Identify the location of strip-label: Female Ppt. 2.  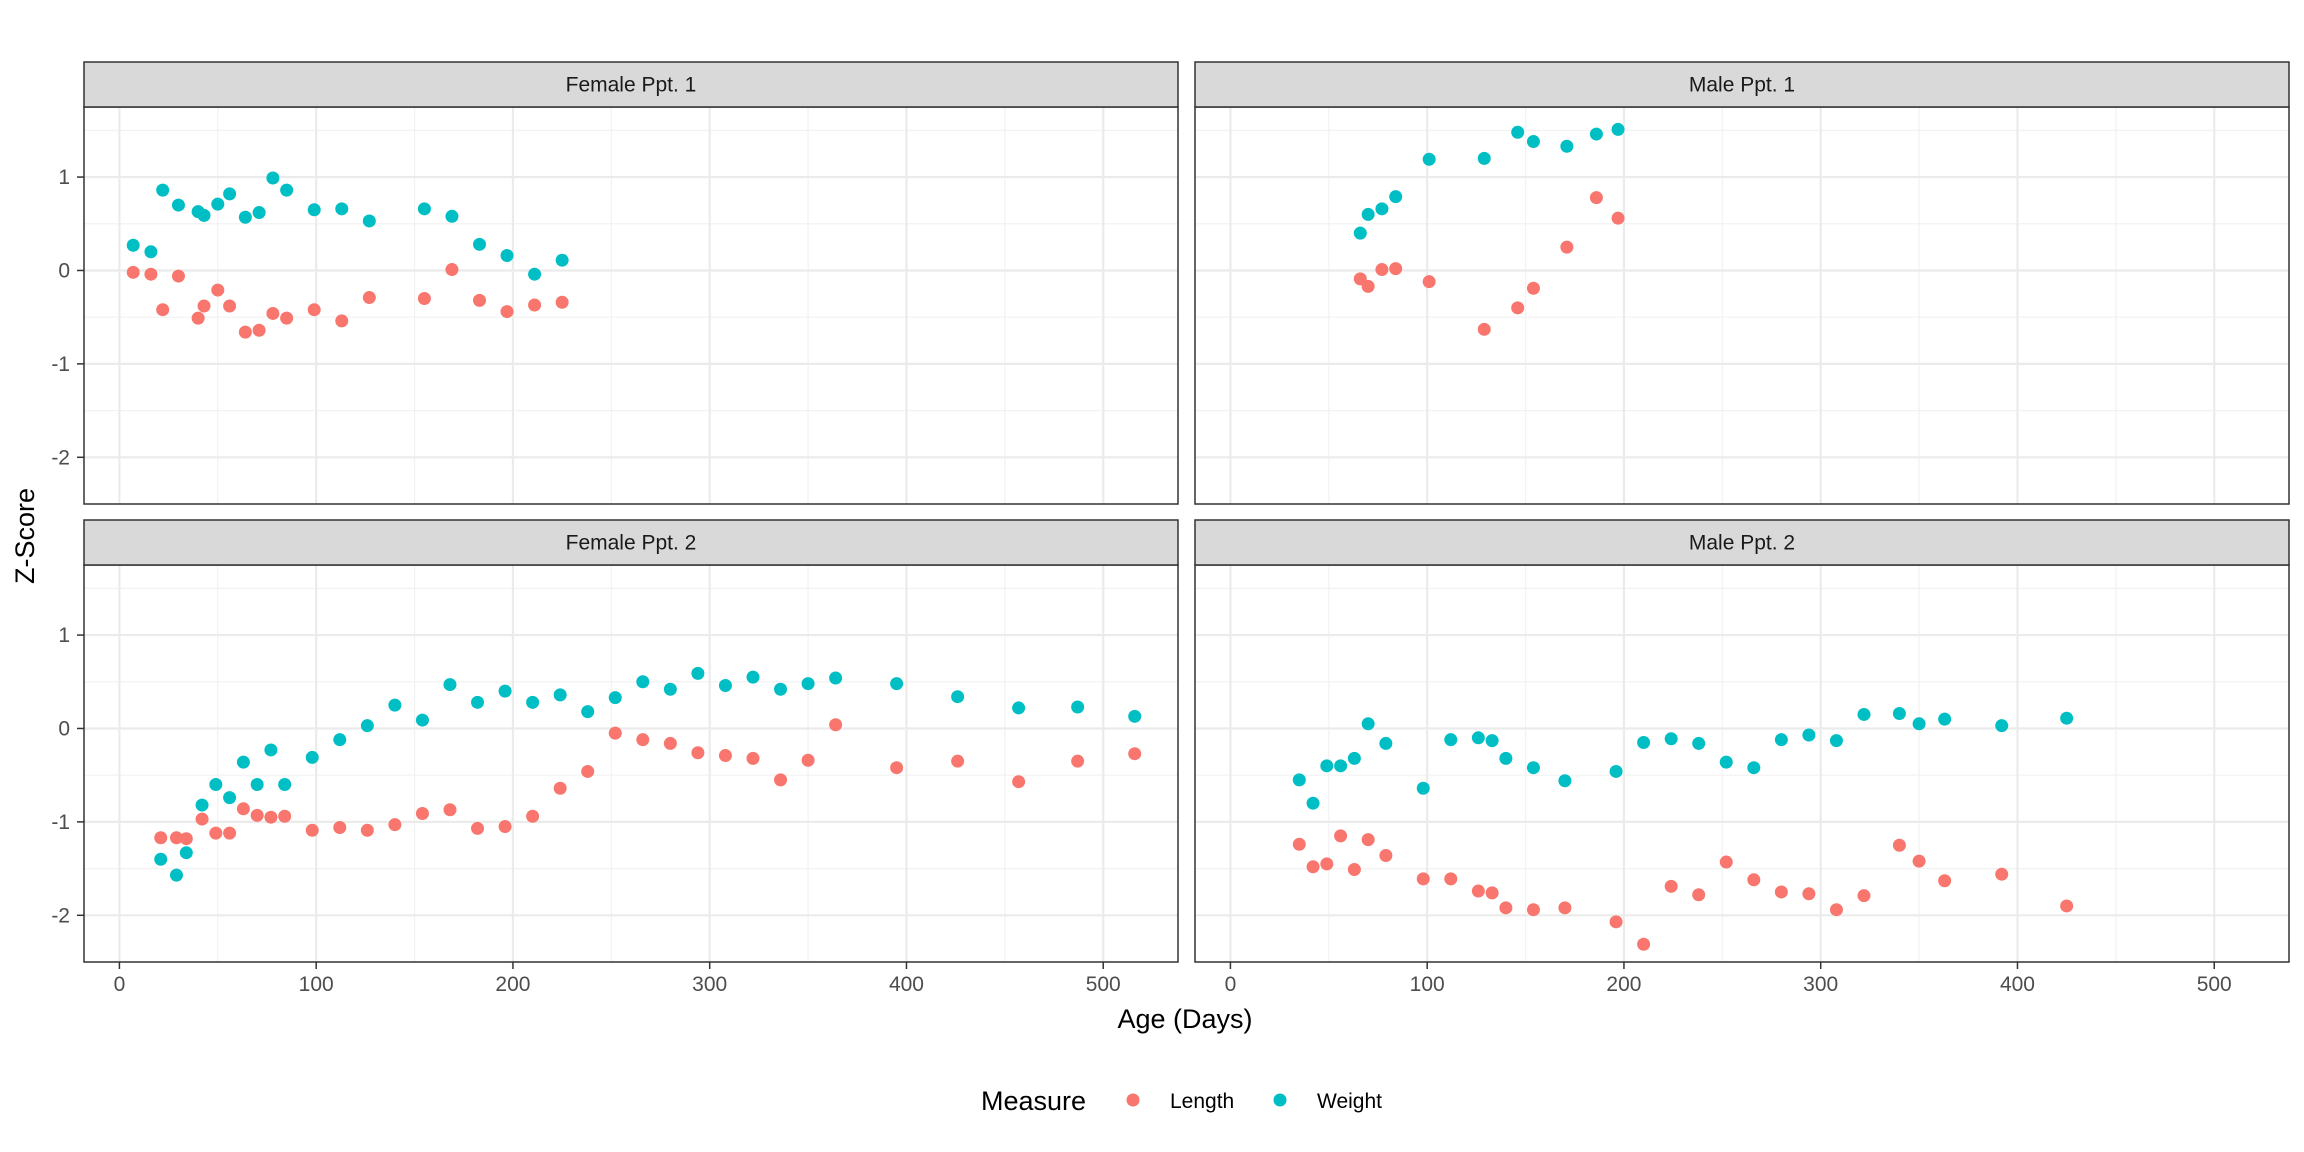
(631, 543).